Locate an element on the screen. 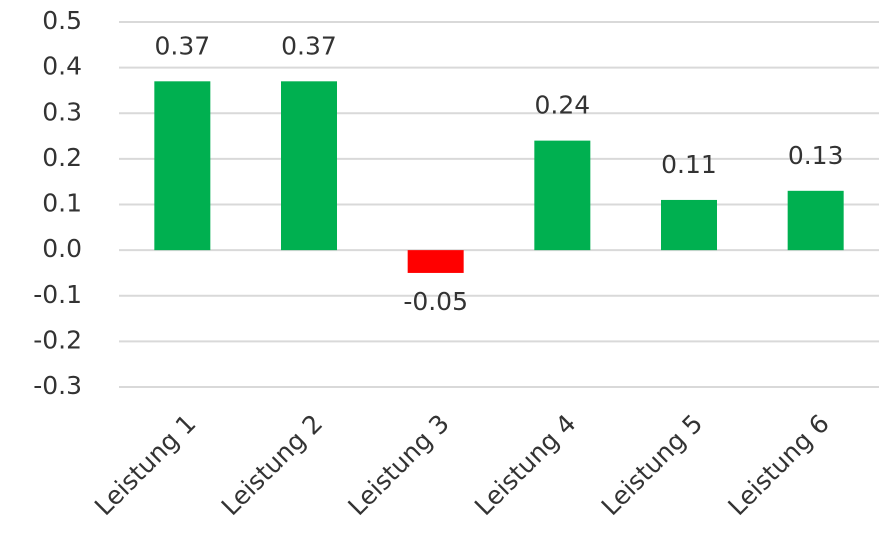 This screenshot has width=879, height=553. x-tick-label: Leistung 1 is located at coordinates (145, 465).